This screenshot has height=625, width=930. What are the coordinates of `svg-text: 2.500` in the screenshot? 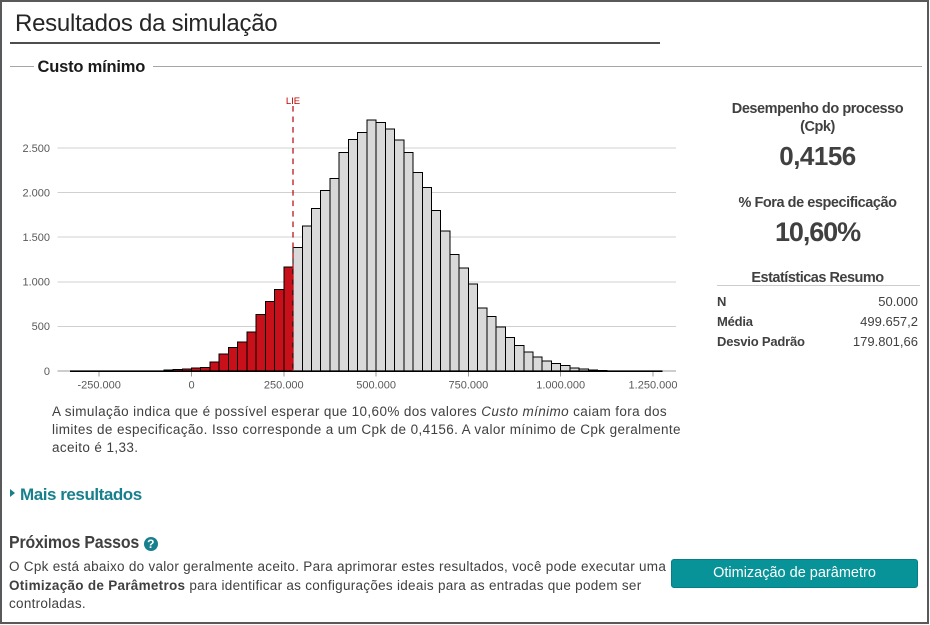 It's located at (36, 149).